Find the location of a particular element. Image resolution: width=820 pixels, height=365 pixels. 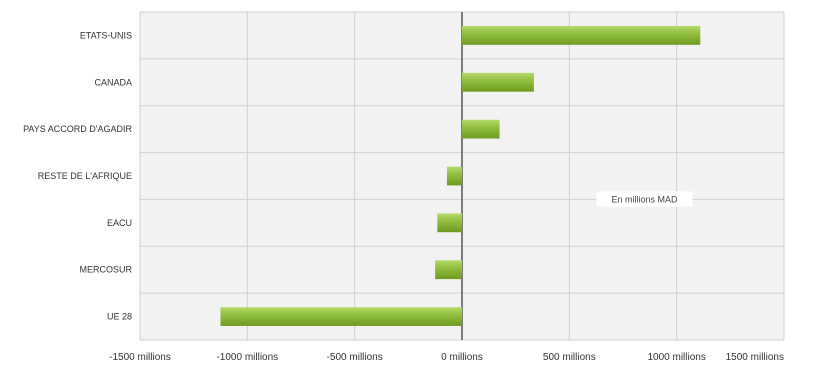

annotation-text: En millions MAD is located at coordinates (644, 199).